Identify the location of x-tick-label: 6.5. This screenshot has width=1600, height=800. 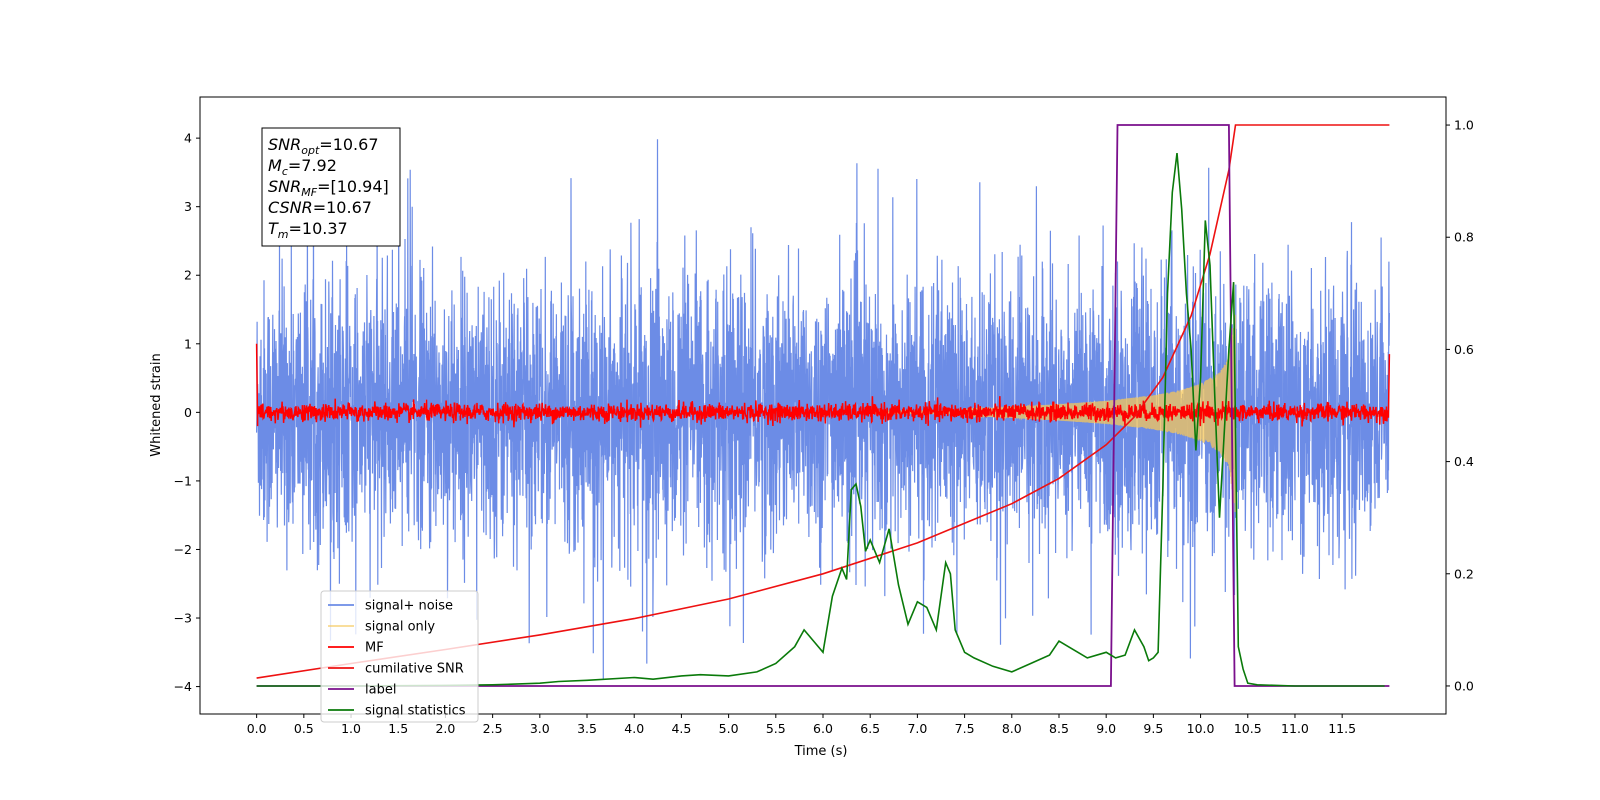
(870, 728).